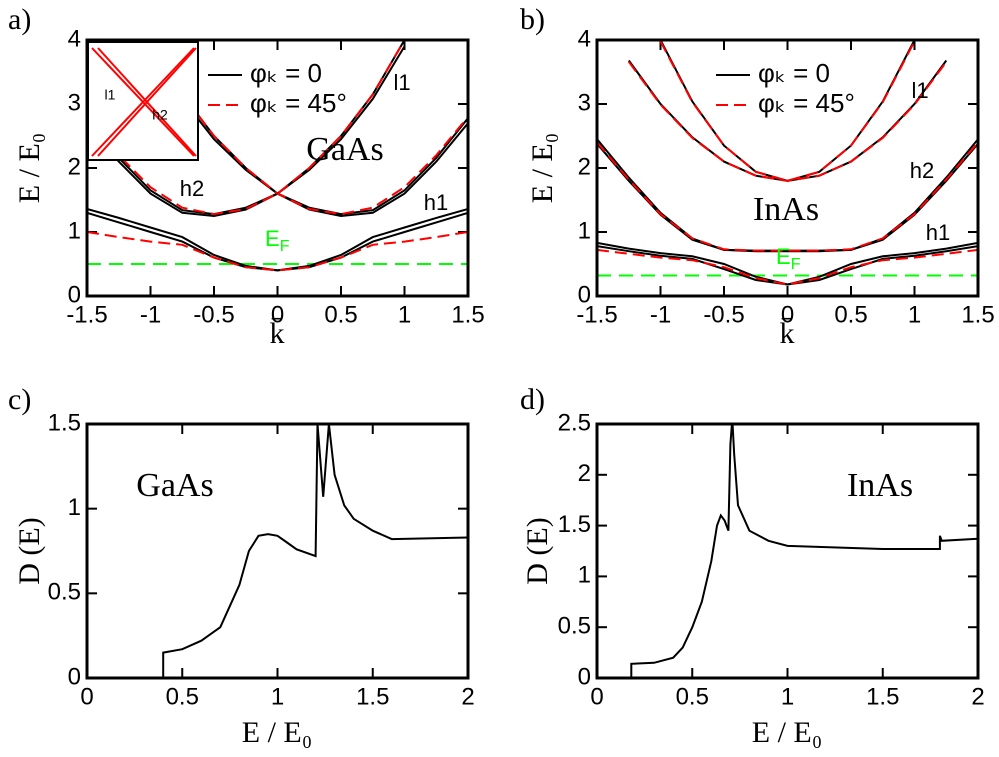 The width and height of the screenshot is (999, 757). Describe the element at coordinates (532, 19) in the screenshot. I see `panel-label: b)` at that location.